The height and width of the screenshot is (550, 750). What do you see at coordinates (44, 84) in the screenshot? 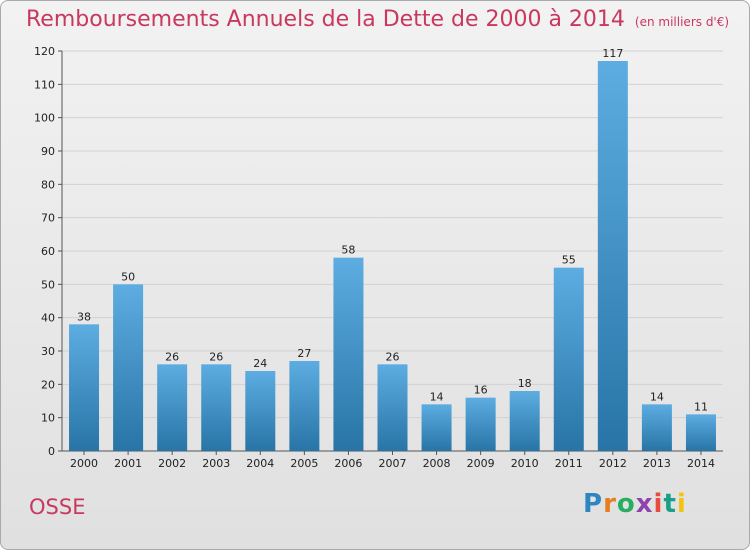
I see `y-tick-label: 110` at bounding box center [44, 84].